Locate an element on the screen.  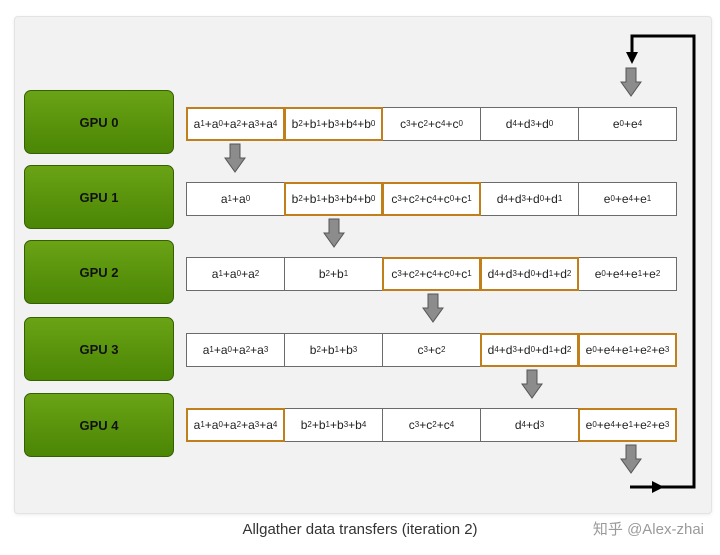
watermark: 知乎 @Alex-zhai is located at coordinates (648, 529).